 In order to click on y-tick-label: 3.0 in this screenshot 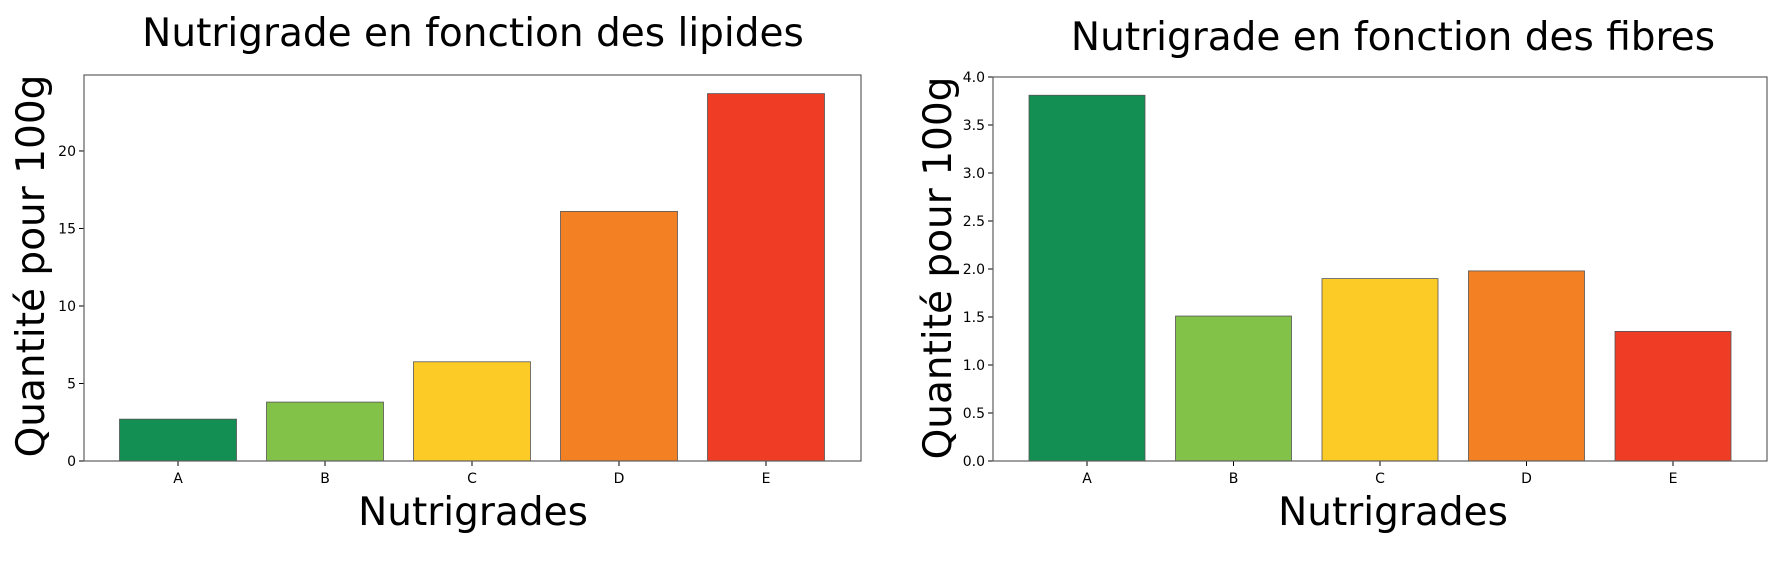, I will do `click(974, 174)`.